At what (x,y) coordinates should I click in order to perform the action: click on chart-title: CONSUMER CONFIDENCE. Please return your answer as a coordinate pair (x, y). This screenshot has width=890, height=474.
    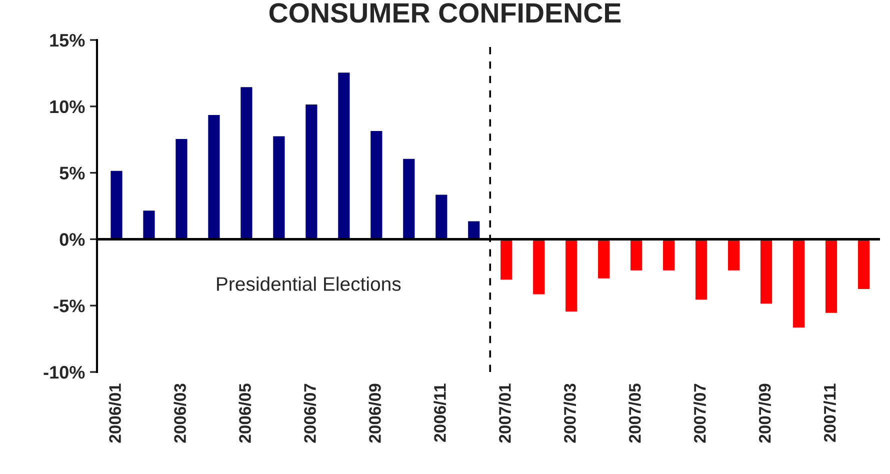
    Looking at the image, I should click on (445, 13).